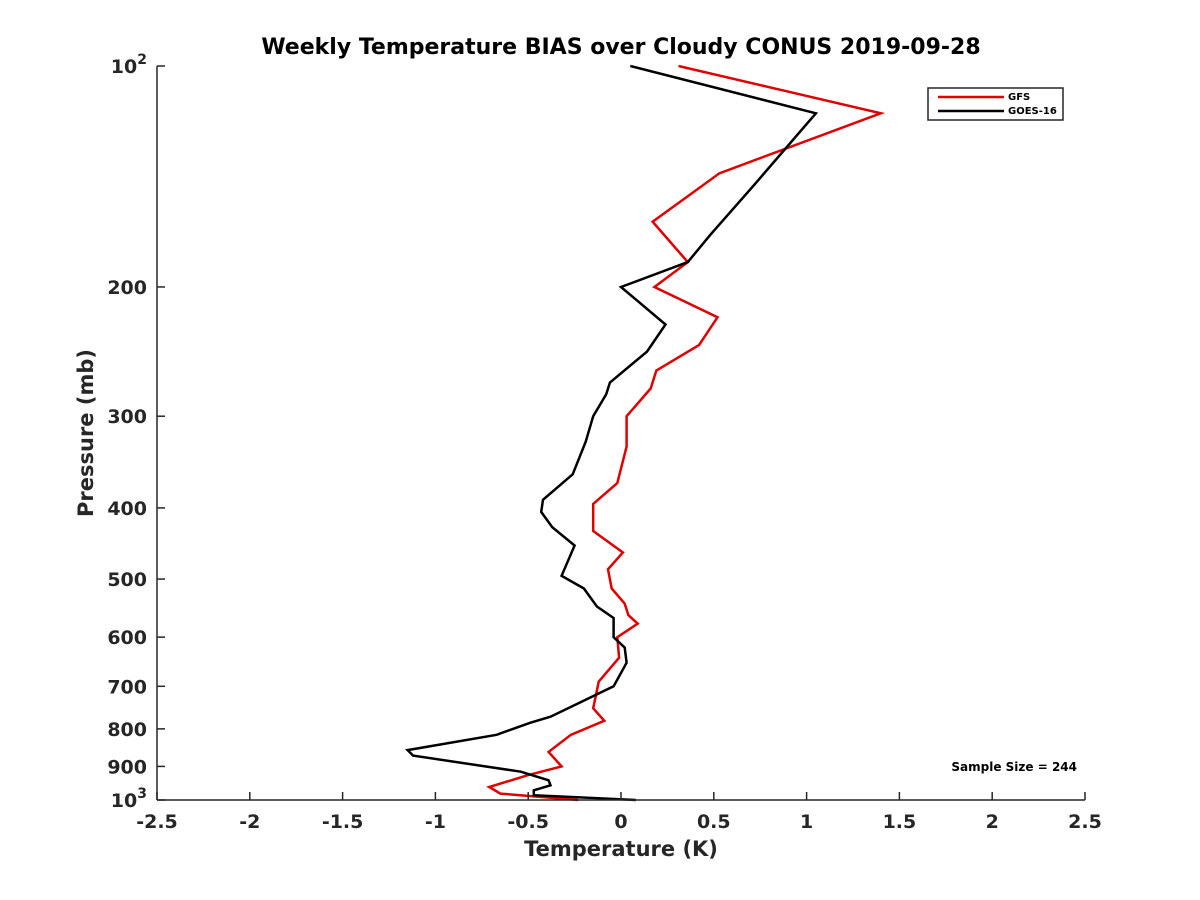  Describe the element at coordinates (157, 822) in the screenshot. I see `x-tick-label: -2.5` at that location.